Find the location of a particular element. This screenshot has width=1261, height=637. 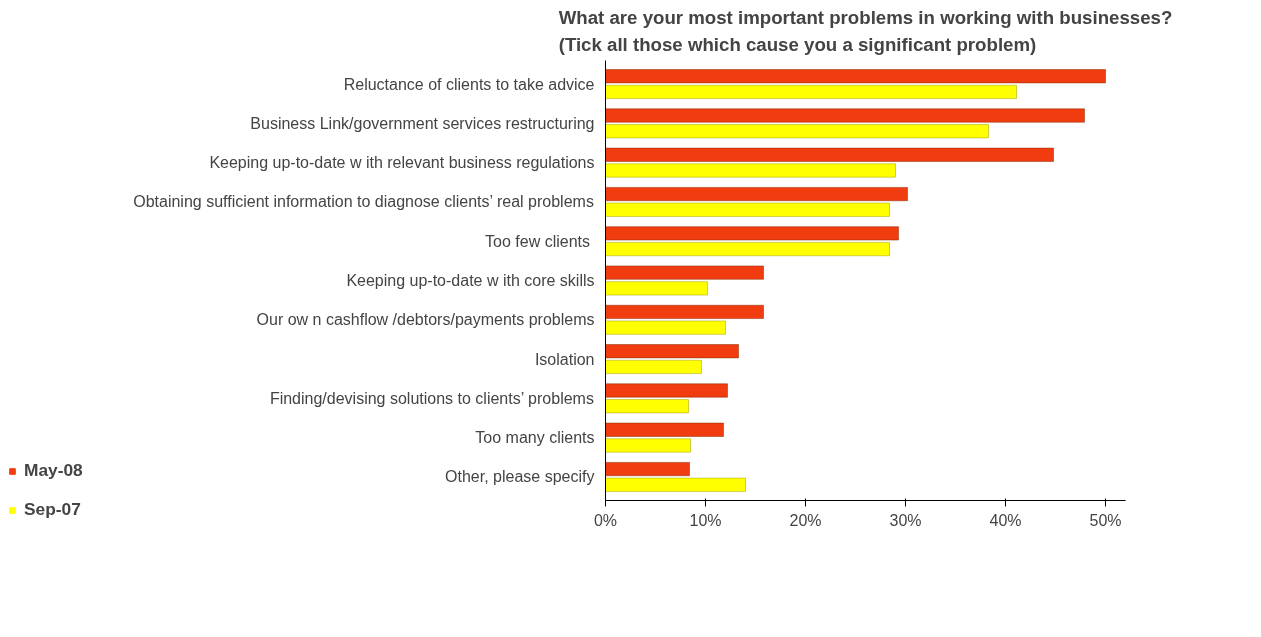

legend-label: Sep-07 is located at coordinates (52, 509).